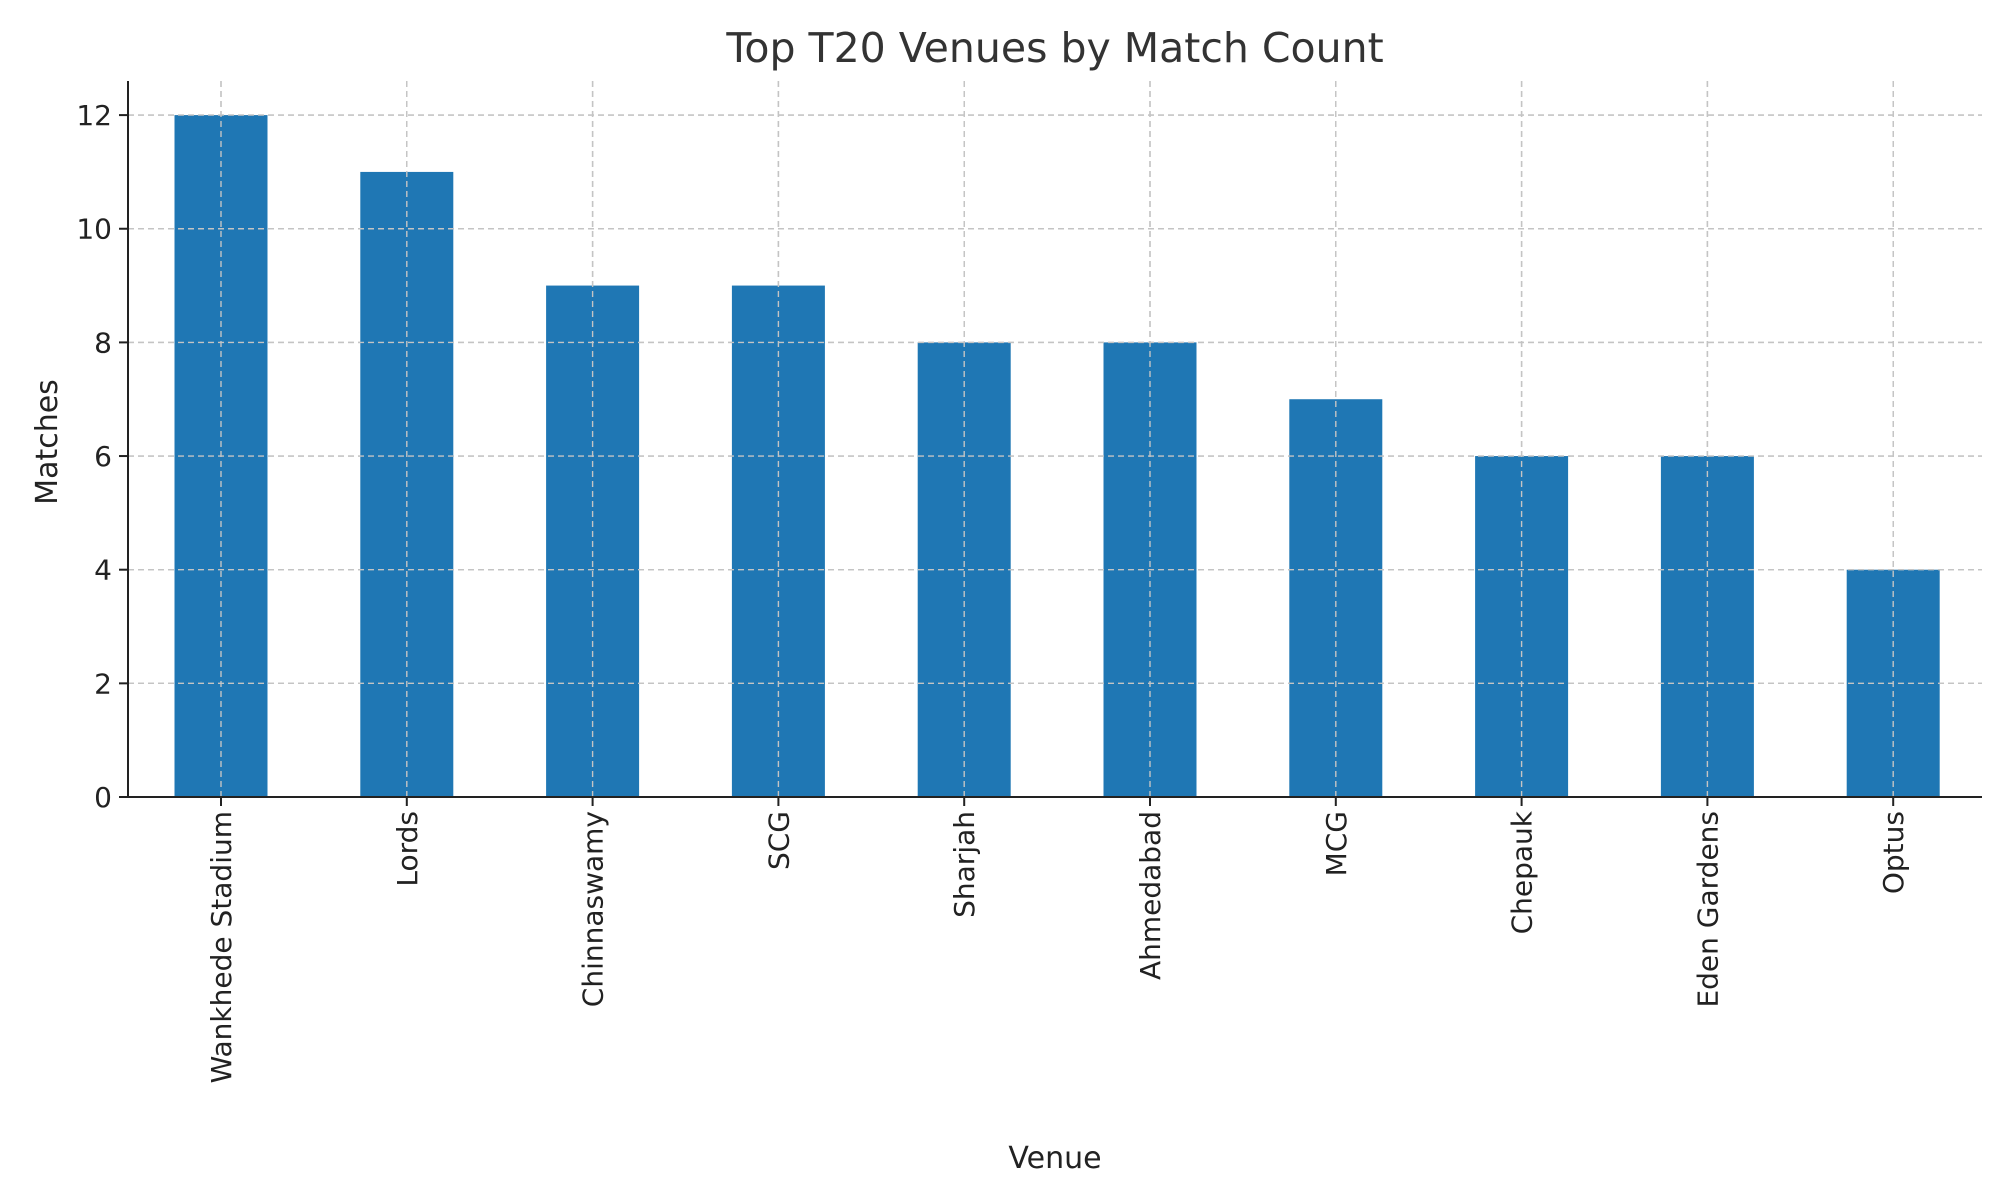  I want to click on x-tick-label: Sharjah, so click(964, 864).